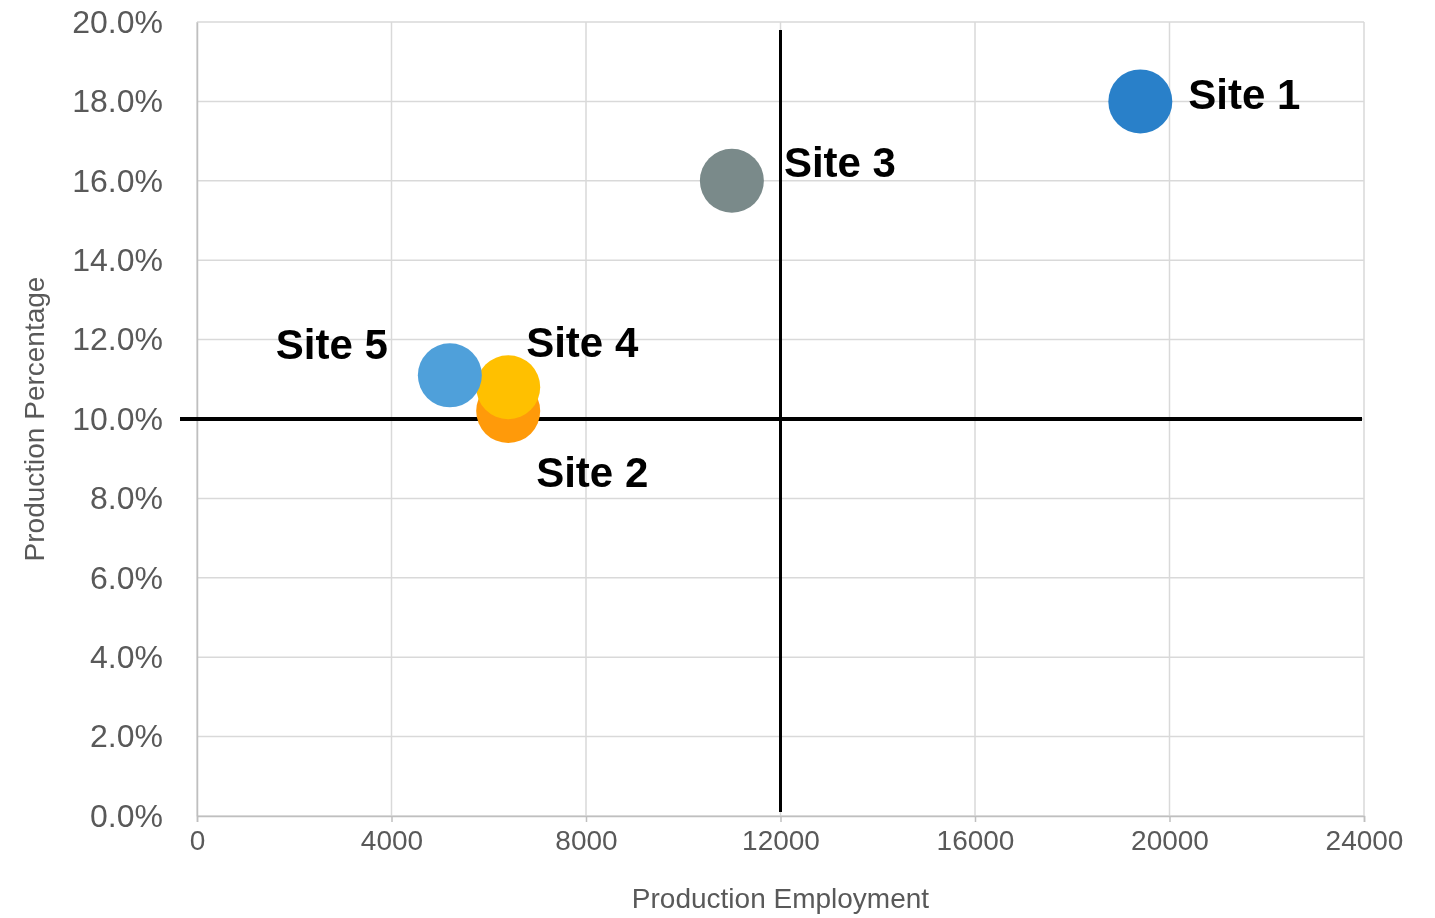 This screenshot has height=918, width=1435. What do you see at coordinates (582, 343) in the screenshot?
I see `series-label: Site 4` at bounding box center [582, 343].